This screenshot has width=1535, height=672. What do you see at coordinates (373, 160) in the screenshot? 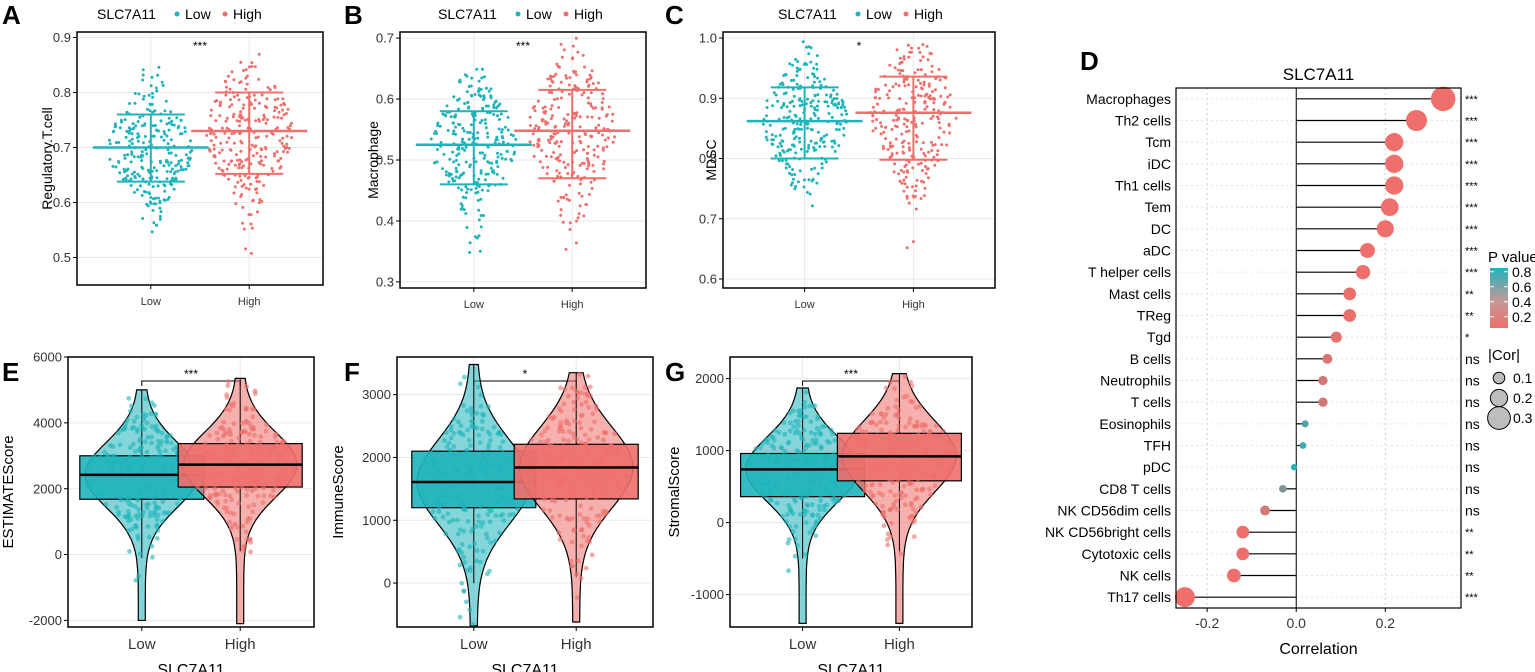
I see `y-axis-label: Macrophage` at bounding box center [373, 160].